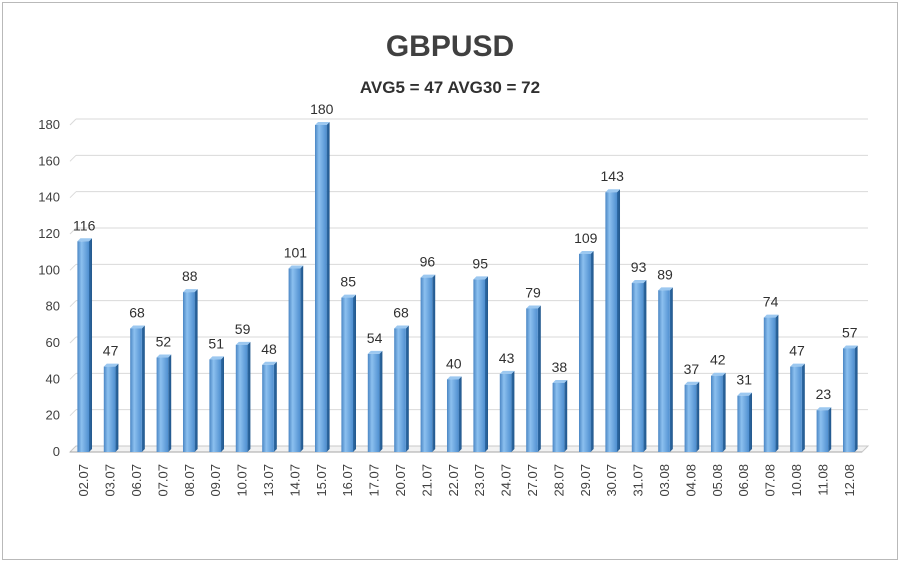  I want to click on data-label: 109, so click(586, 238).